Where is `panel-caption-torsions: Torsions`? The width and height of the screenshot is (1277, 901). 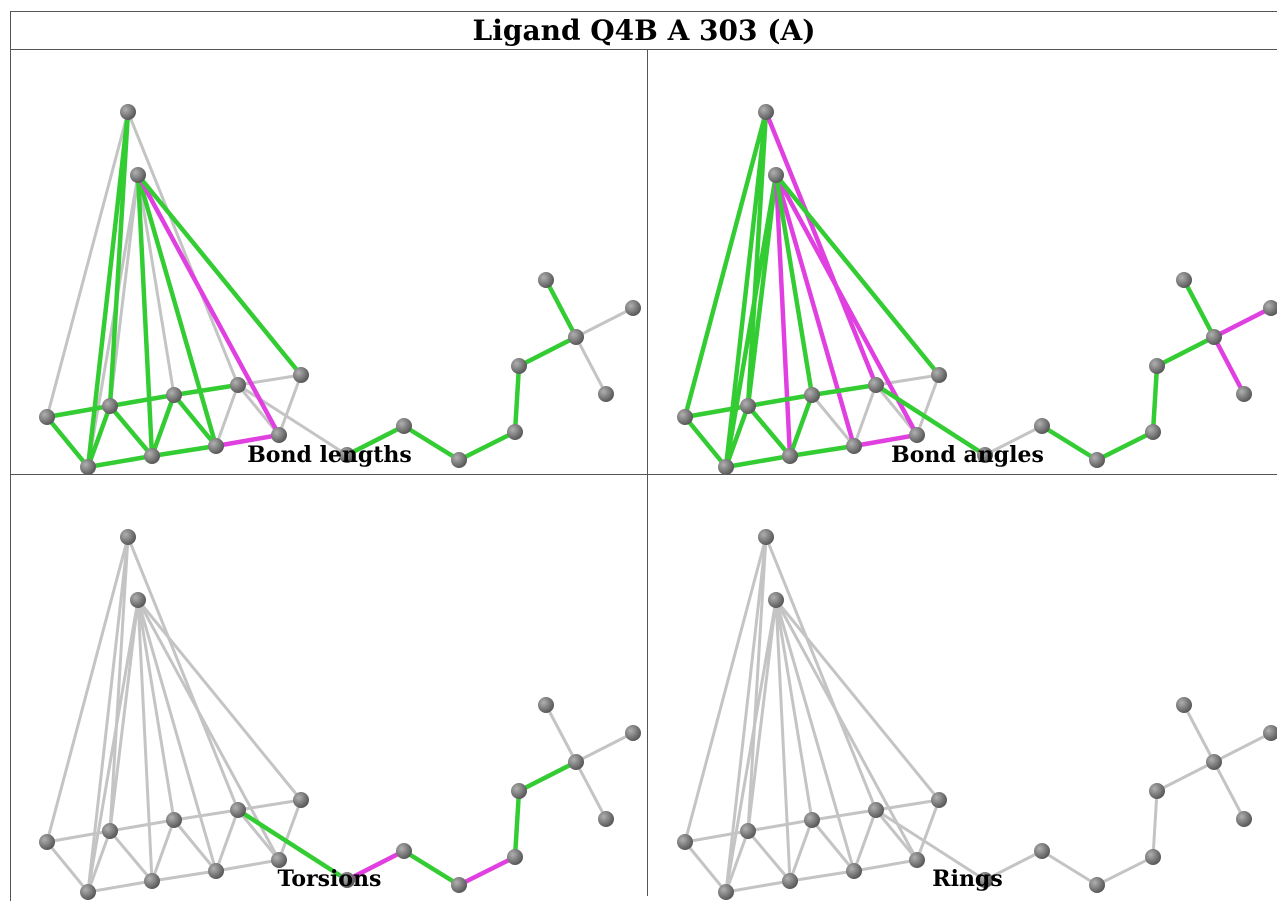
panel-caption-torsions: Torsions is located at coordinates (329, 879).